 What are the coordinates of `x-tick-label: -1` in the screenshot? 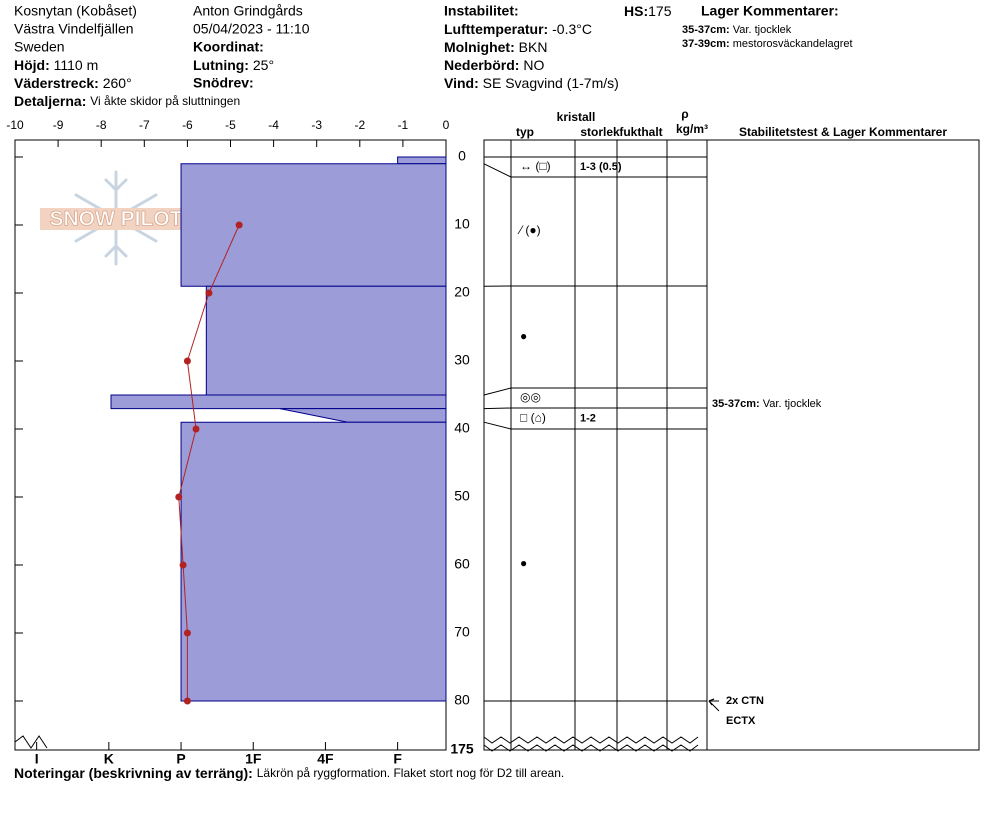 It's located at (403, 125).